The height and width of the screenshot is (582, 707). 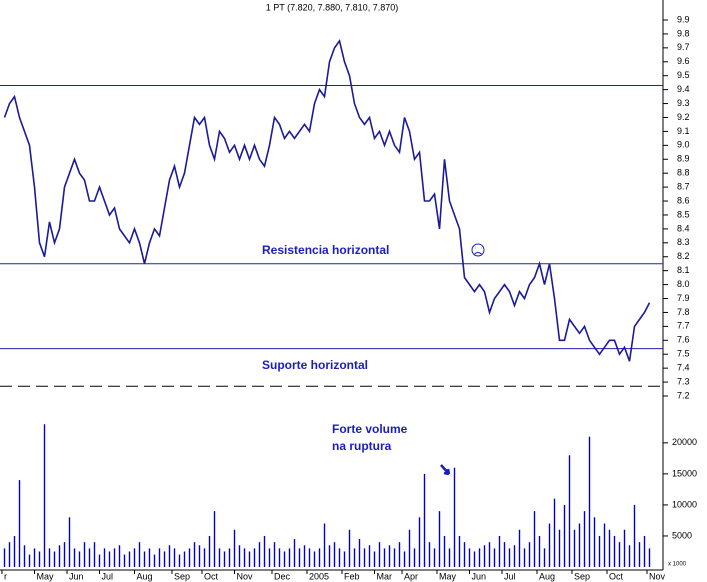 What do you see at coordinates (683, 228) in the screenshot?
I see `y-tick-label: 8.4` at bounding box center [683, 228].